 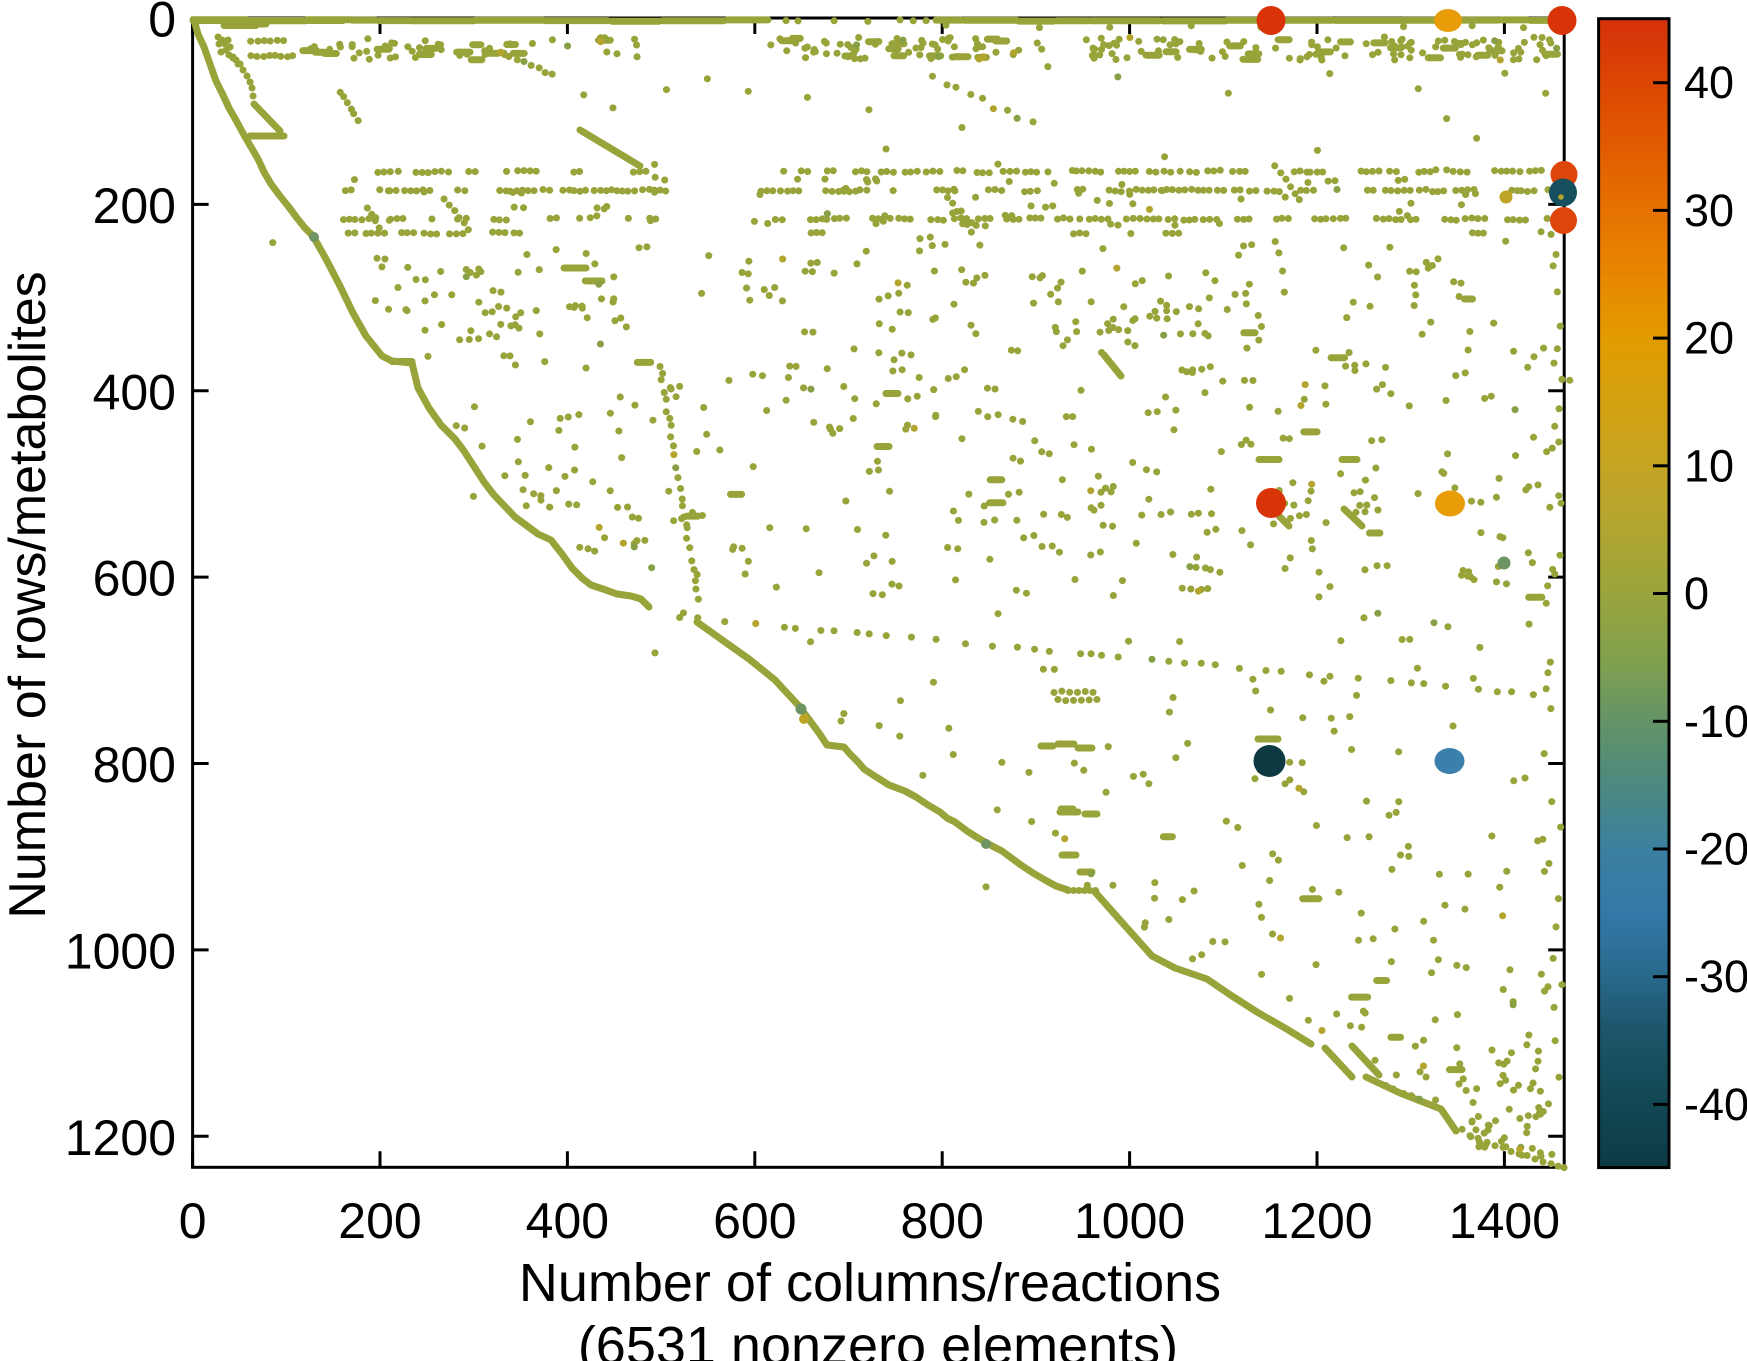 I want to click on svg-text: -20, so click(x=1715, y=849).